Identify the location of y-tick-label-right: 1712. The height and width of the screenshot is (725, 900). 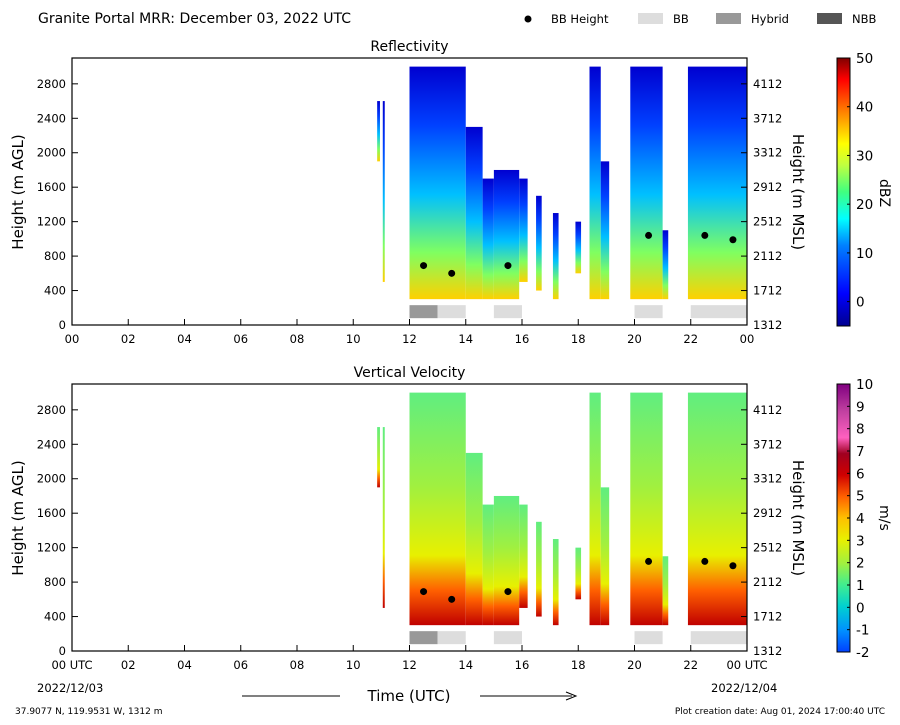
(767, 617).